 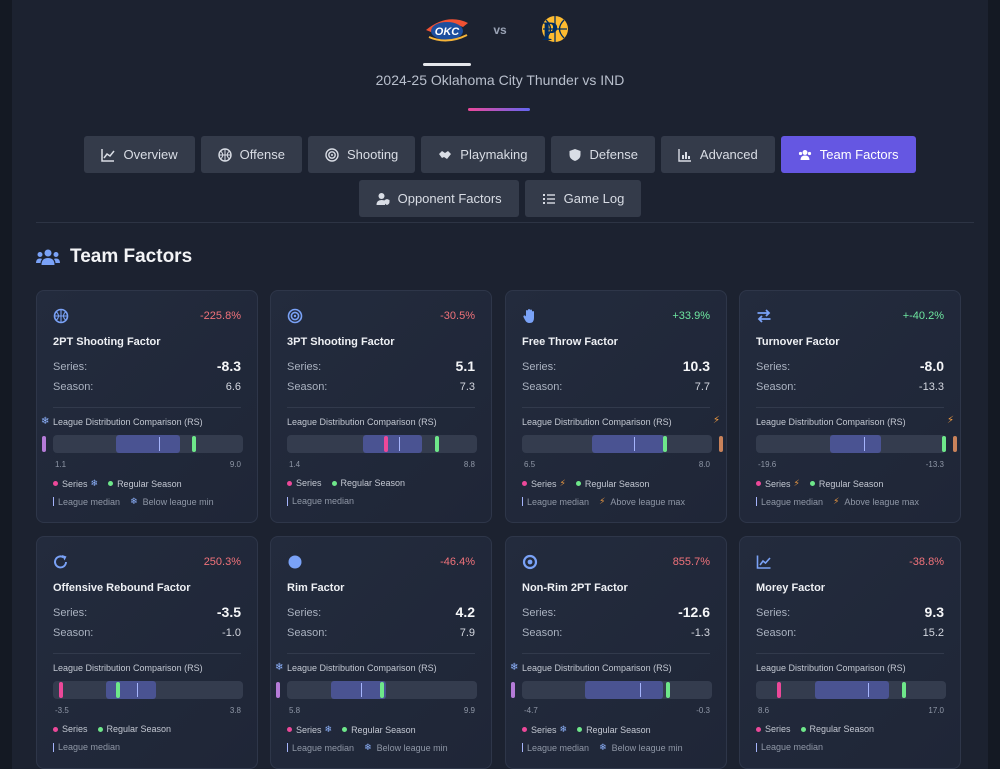 I want to click on factor-name: Non-Rim 2PT Factor, so click(x=575, y=588).